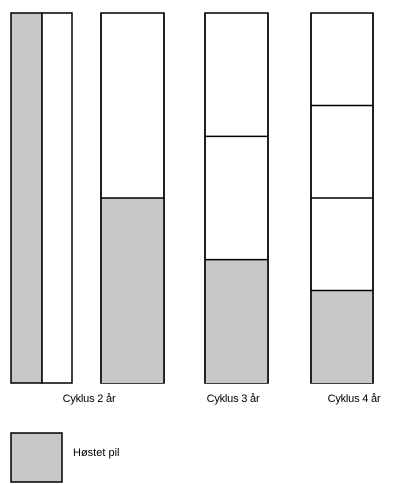 The width and height of the screenshot is (396, 484). Describe the element at coordinates (96, 453) in the screenshot. I see `legend-label: Høstet pil` at that location.